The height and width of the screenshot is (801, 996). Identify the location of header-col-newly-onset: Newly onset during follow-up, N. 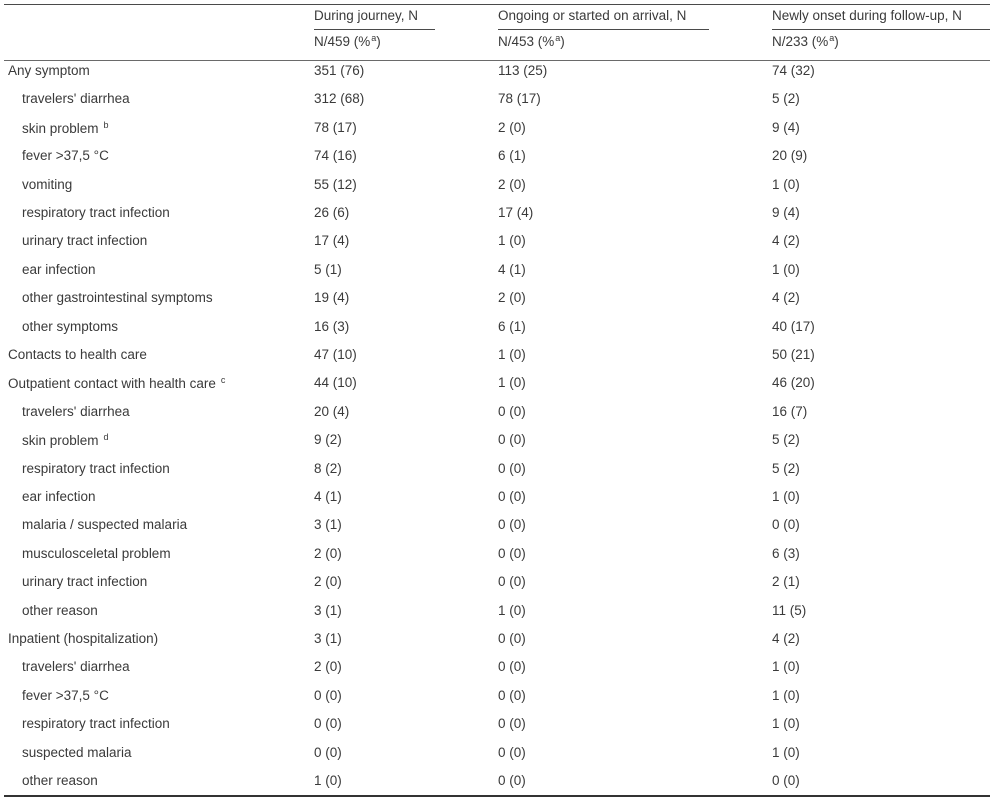
(867, 15).